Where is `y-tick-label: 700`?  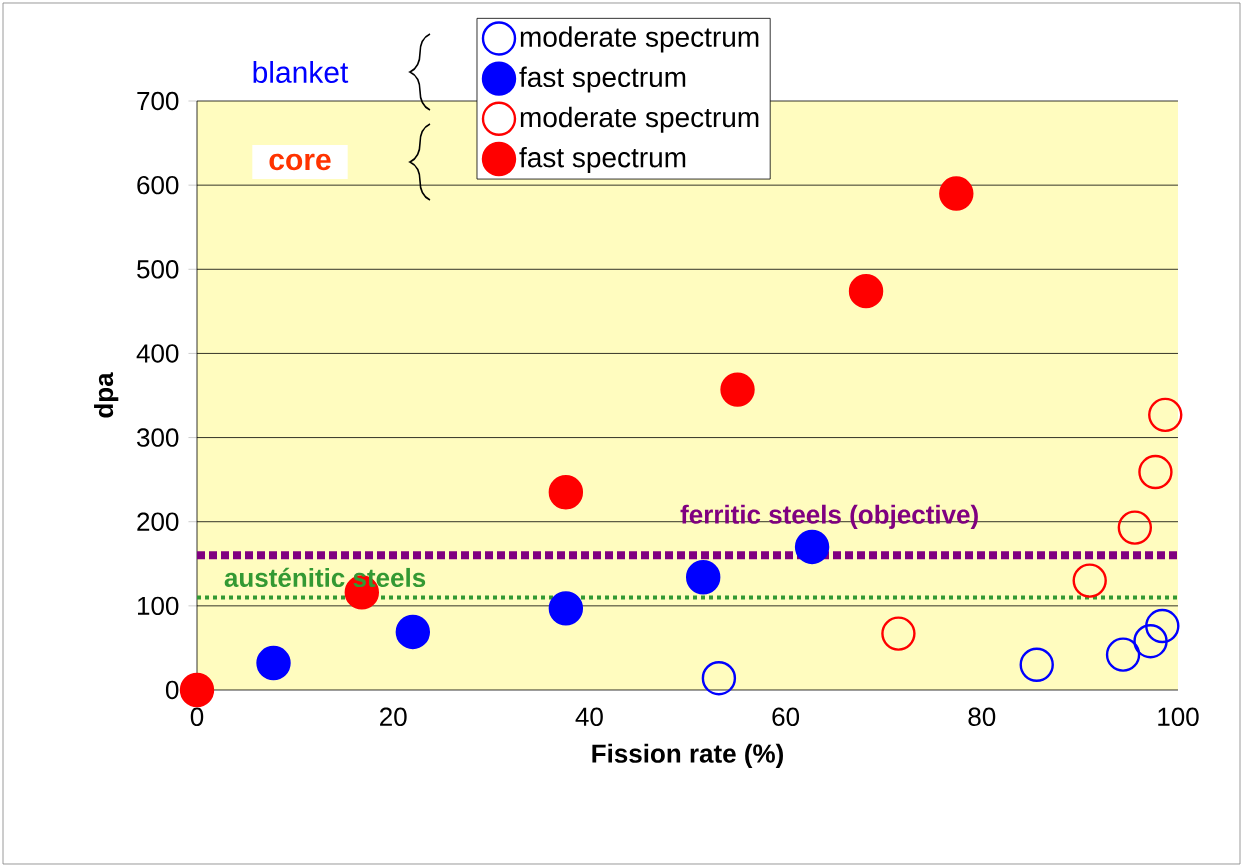
y-tick-label: 700 is located at coordinates (158, 101).